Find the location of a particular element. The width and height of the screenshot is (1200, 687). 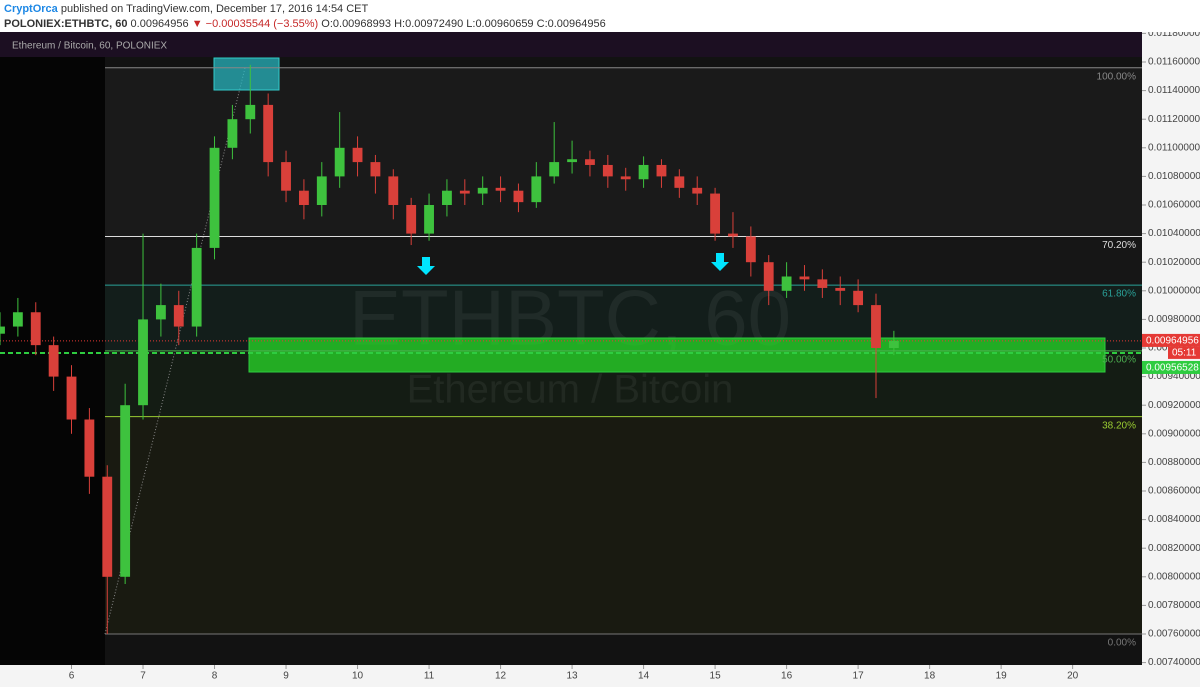

top-zone is located at coordinates (246, 74).